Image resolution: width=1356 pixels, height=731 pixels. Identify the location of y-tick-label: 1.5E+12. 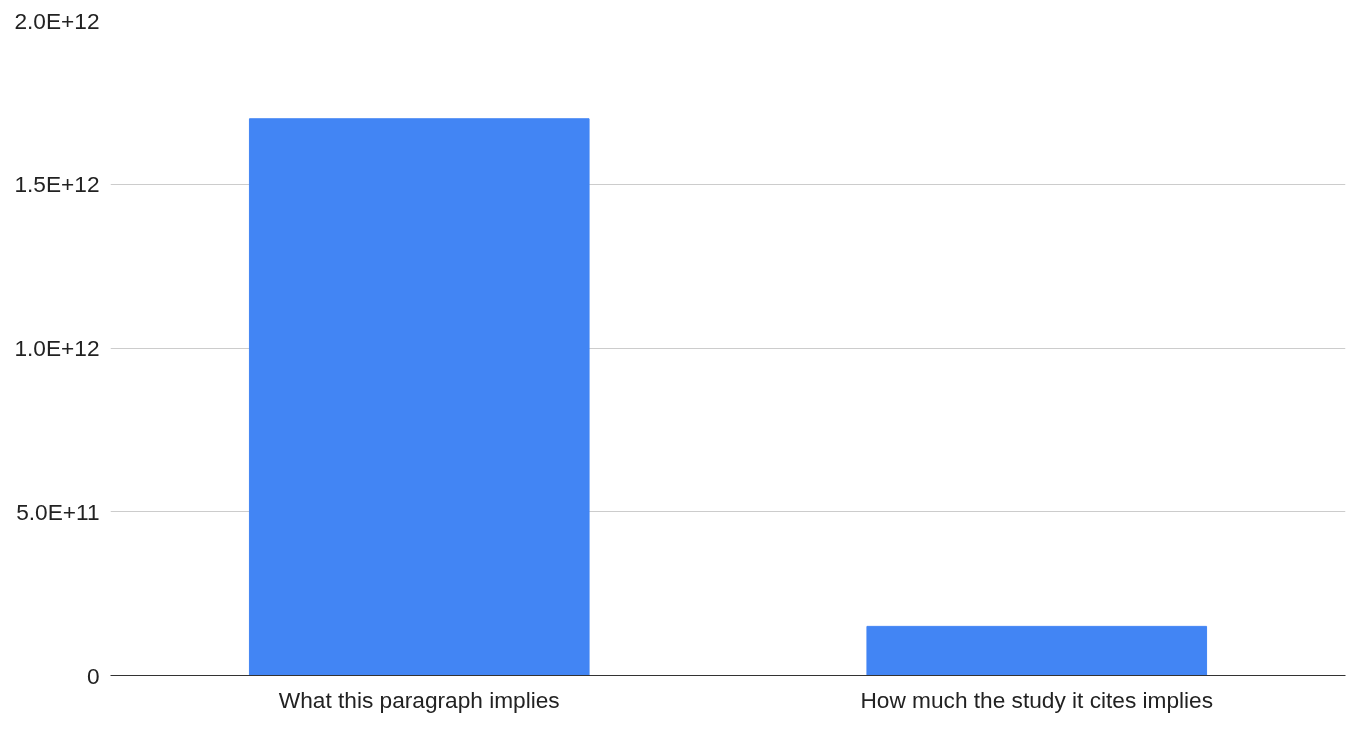
(57, 184).